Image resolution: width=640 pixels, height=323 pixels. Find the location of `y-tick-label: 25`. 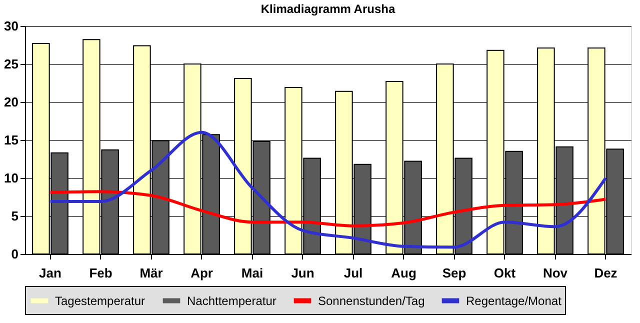

y-tick-label: 25 is located at coordinates (11, 64).